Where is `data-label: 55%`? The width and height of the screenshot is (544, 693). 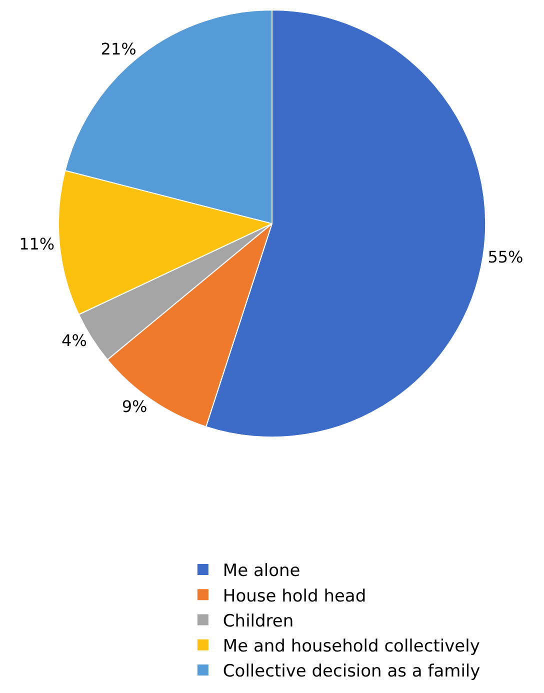 data-label: 55% is located at coordinates (506, 257).